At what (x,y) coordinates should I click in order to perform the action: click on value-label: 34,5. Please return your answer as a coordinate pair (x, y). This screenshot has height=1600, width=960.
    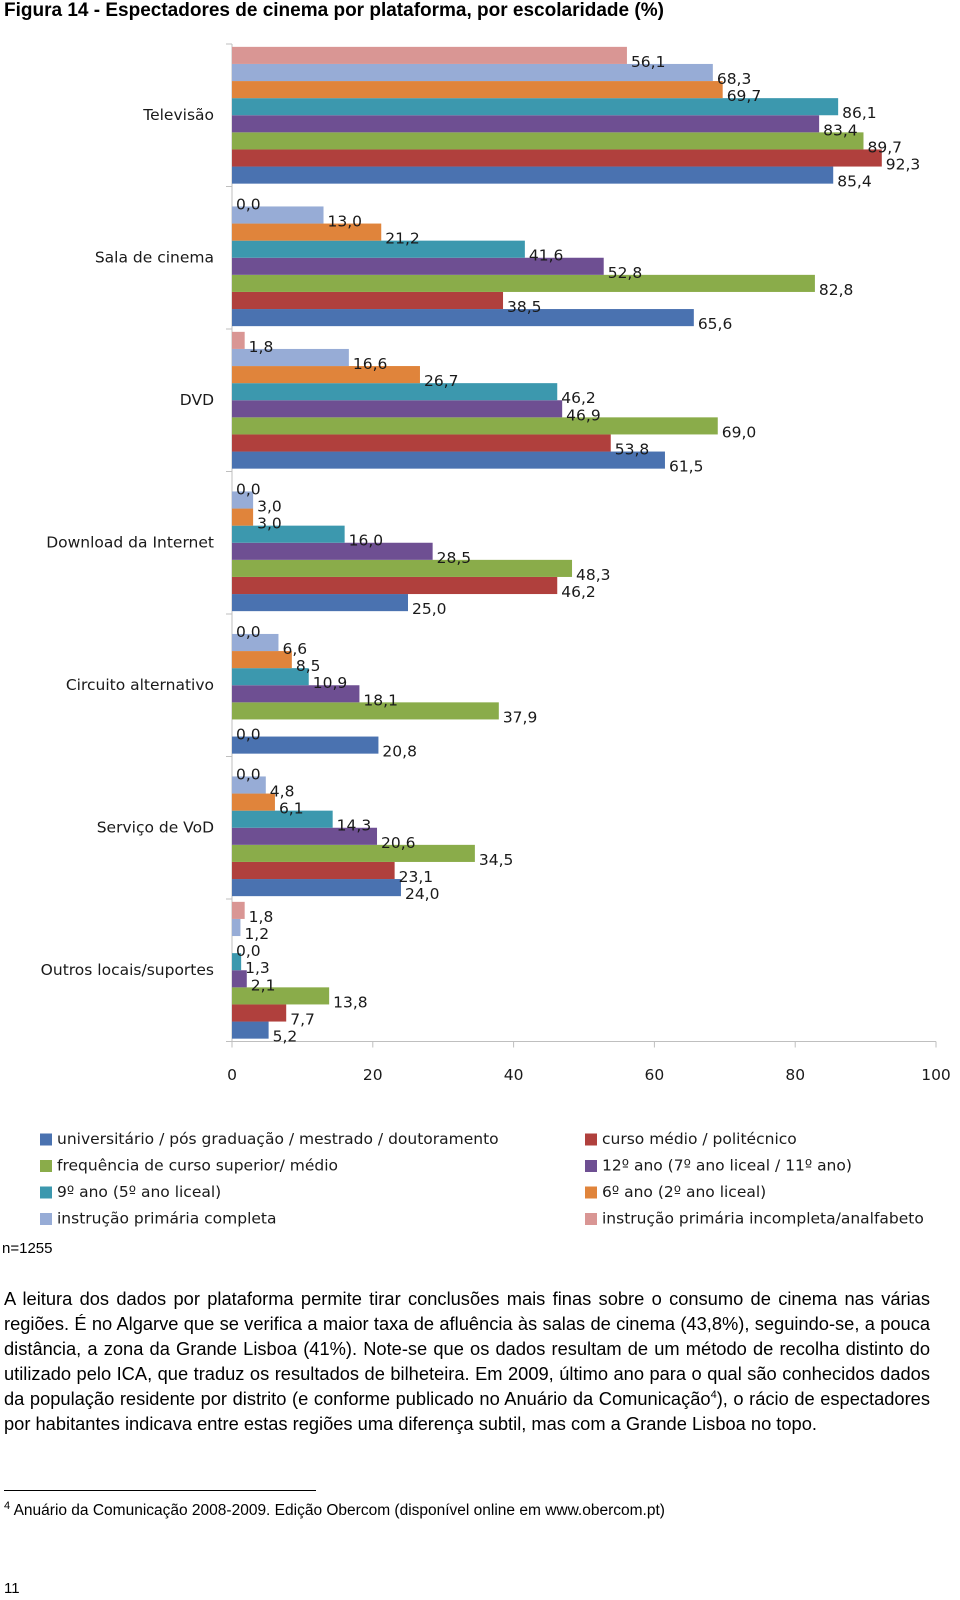
    Looking at the image, I should click on (496, 860).